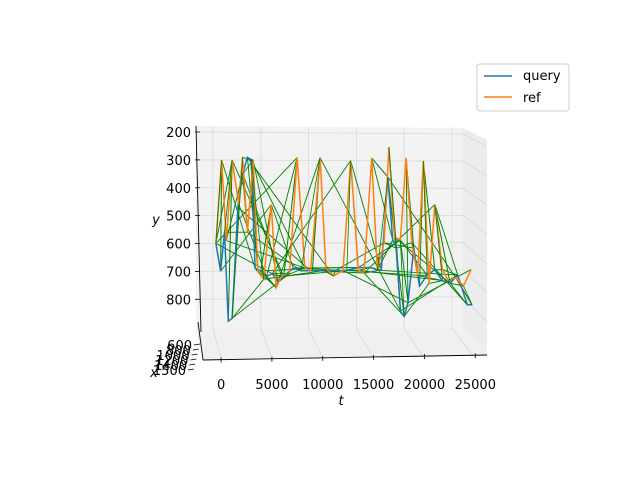 This screenshot has height=484, width=640. Describe the element at coordinates (178, 245) in the screenshot. I see `y-tick-label: 600` at that location.